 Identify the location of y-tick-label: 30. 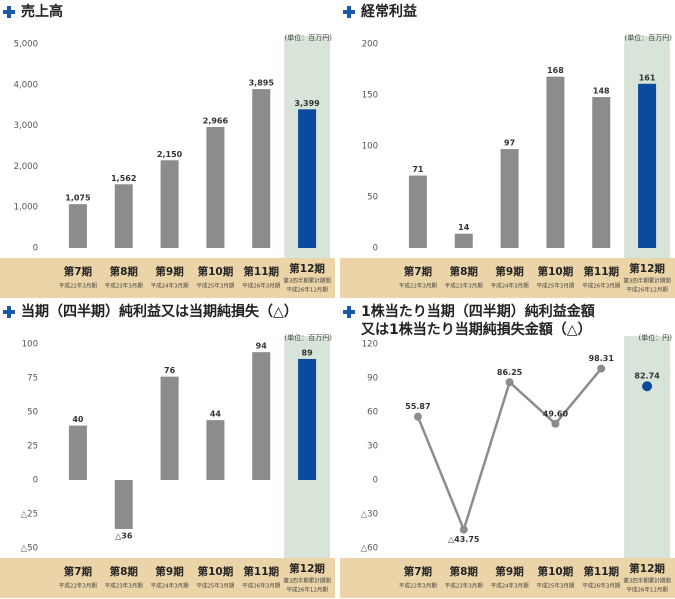
(372, 447).